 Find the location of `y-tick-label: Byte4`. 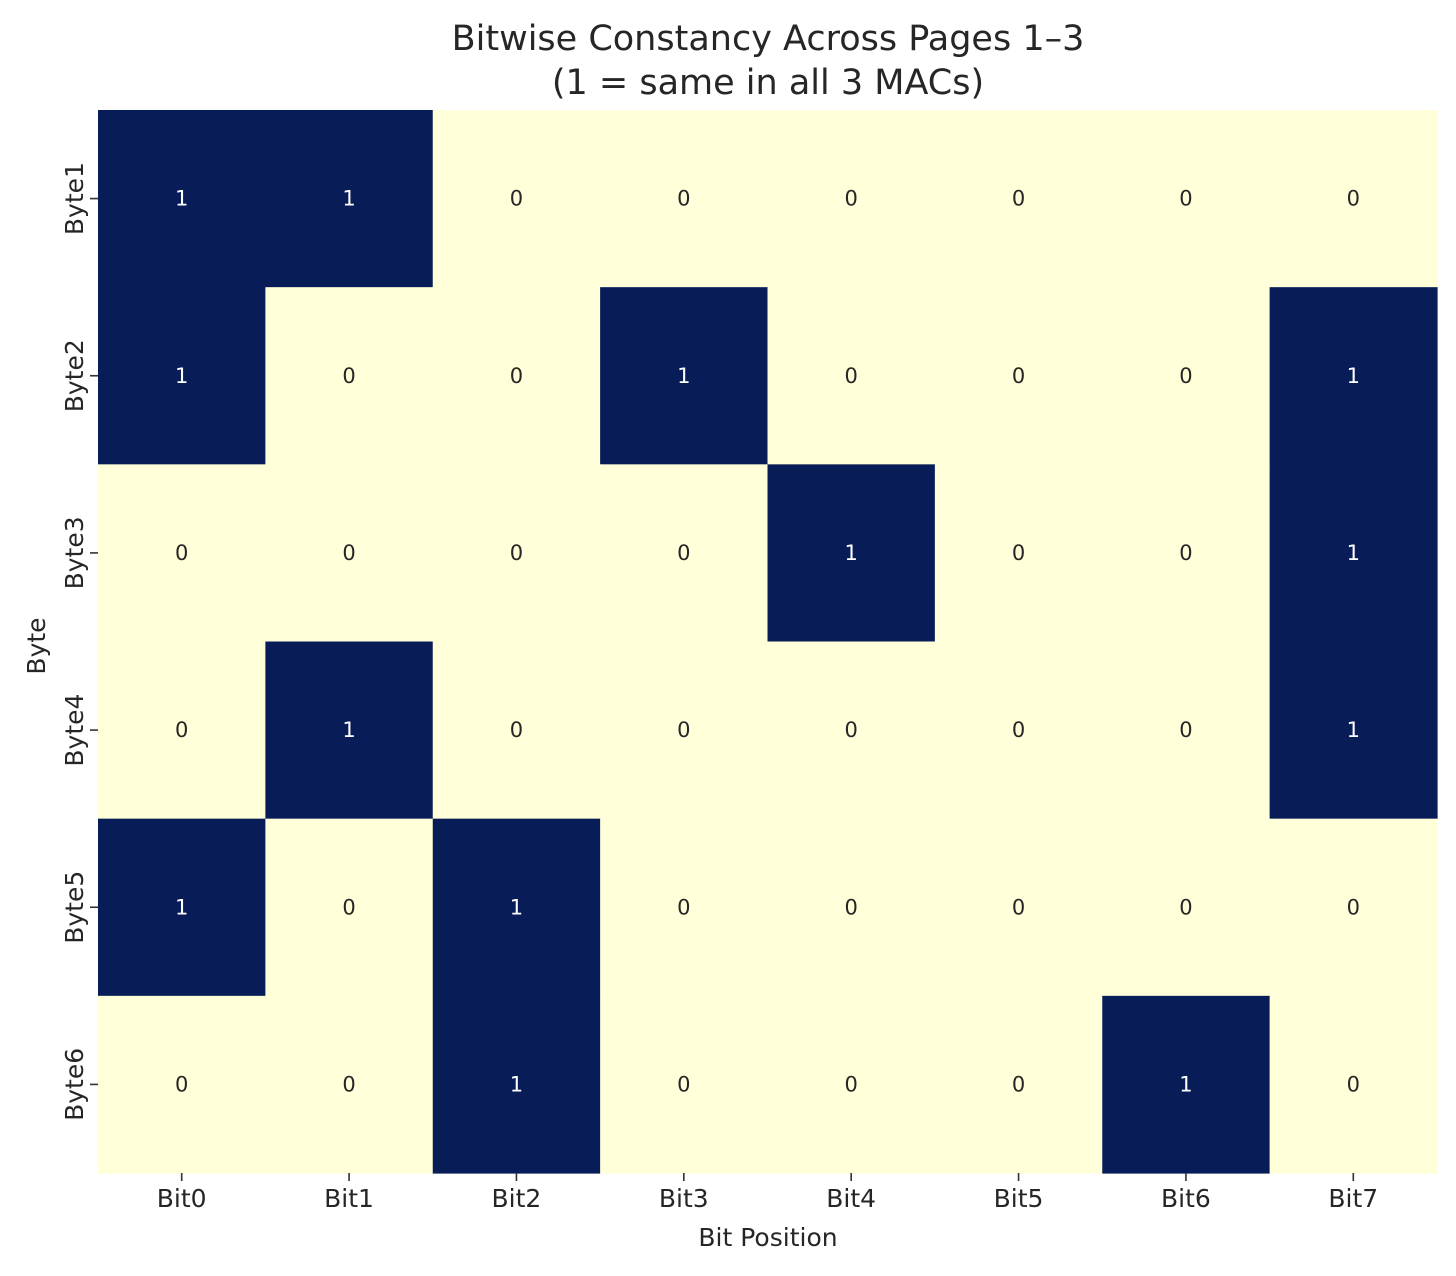

y-tick-label: Byte4 is located at coordinates (74, 730).